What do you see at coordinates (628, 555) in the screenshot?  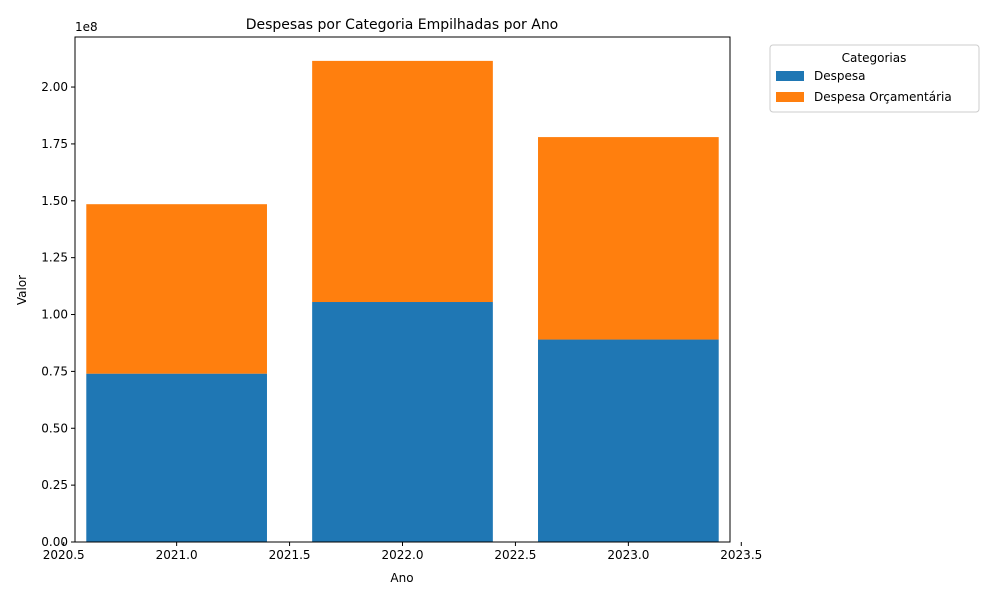 I see `x-tick-label: 2023.0` at bounding box center [628, 555].